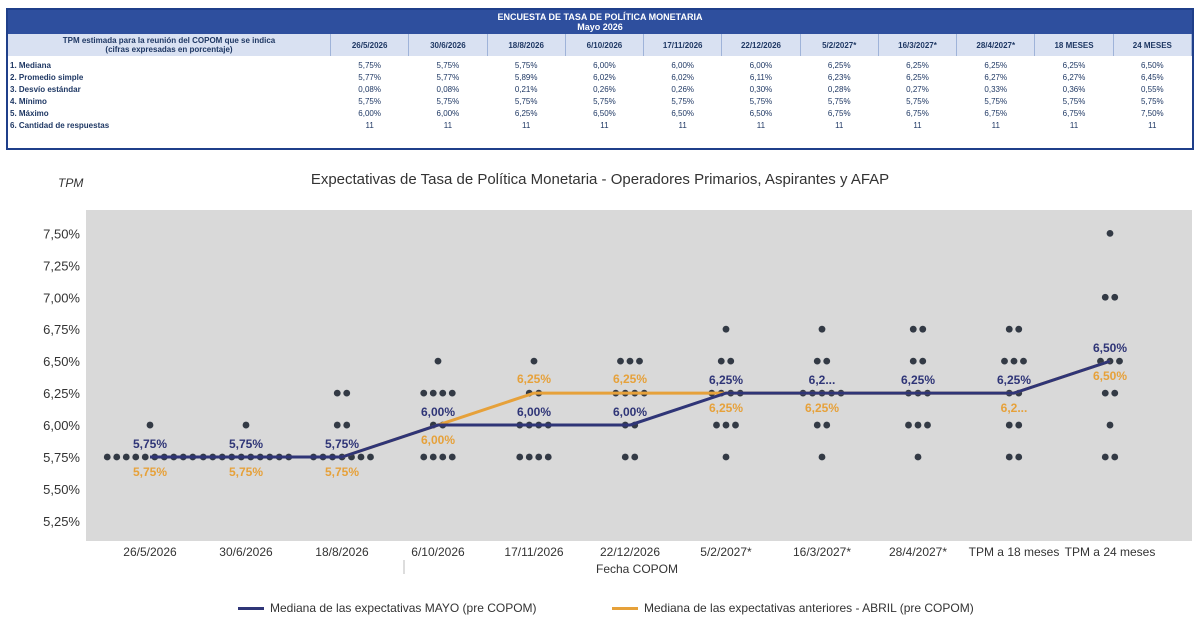  Describe the element at coordinates (625, 608) in the screenshot. I see `legend-swatch-april` at that location.